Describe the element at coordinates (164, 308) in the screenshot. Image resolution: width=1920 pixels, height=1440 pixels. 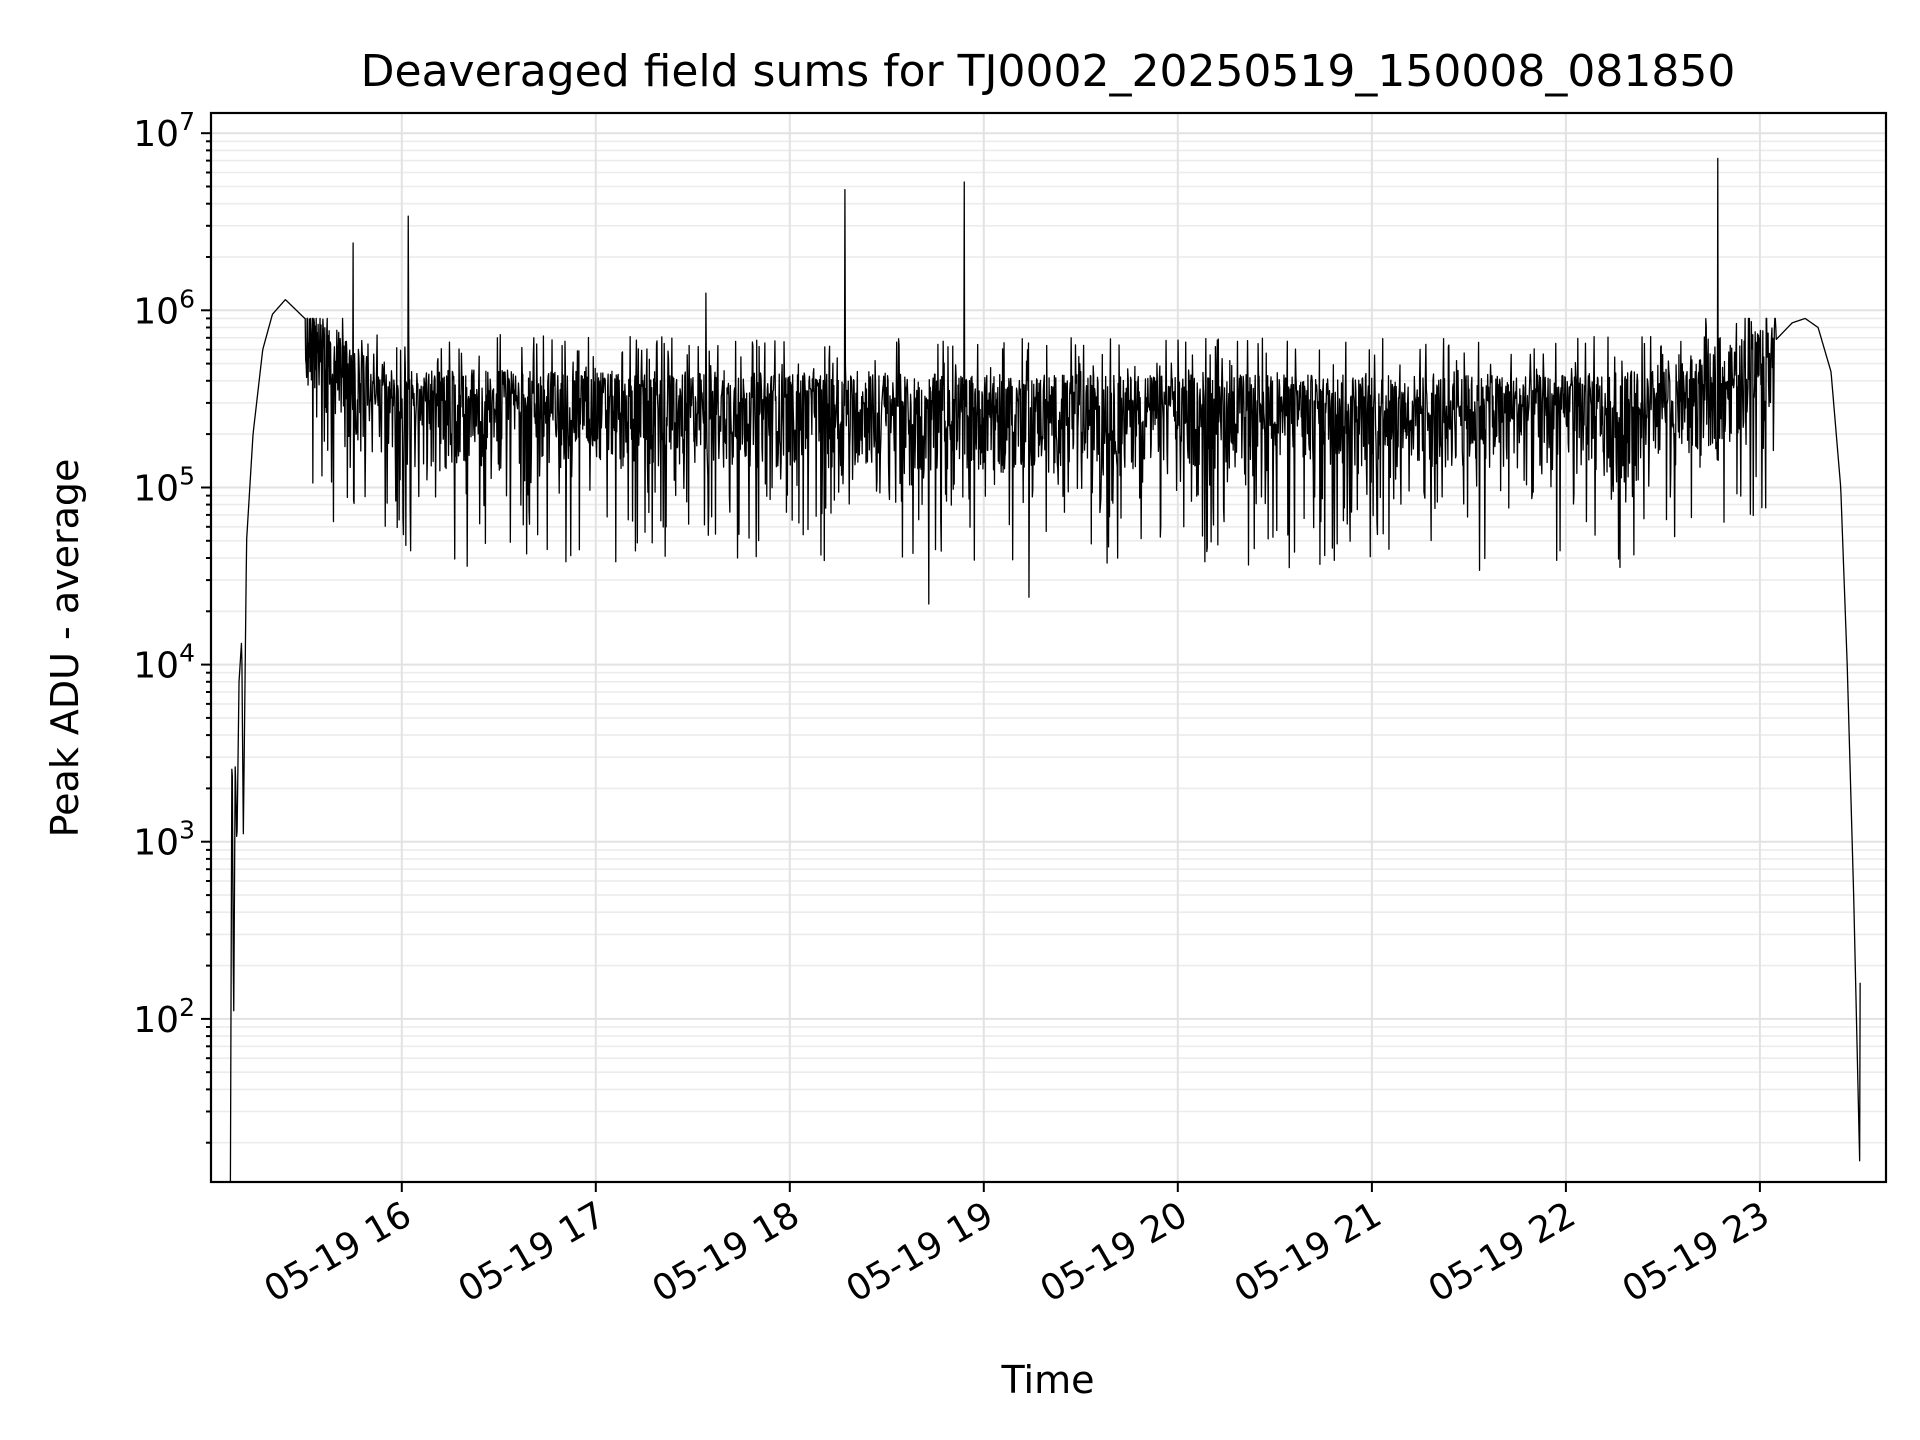
I see `y-tick-label: 10⁶` at that location.